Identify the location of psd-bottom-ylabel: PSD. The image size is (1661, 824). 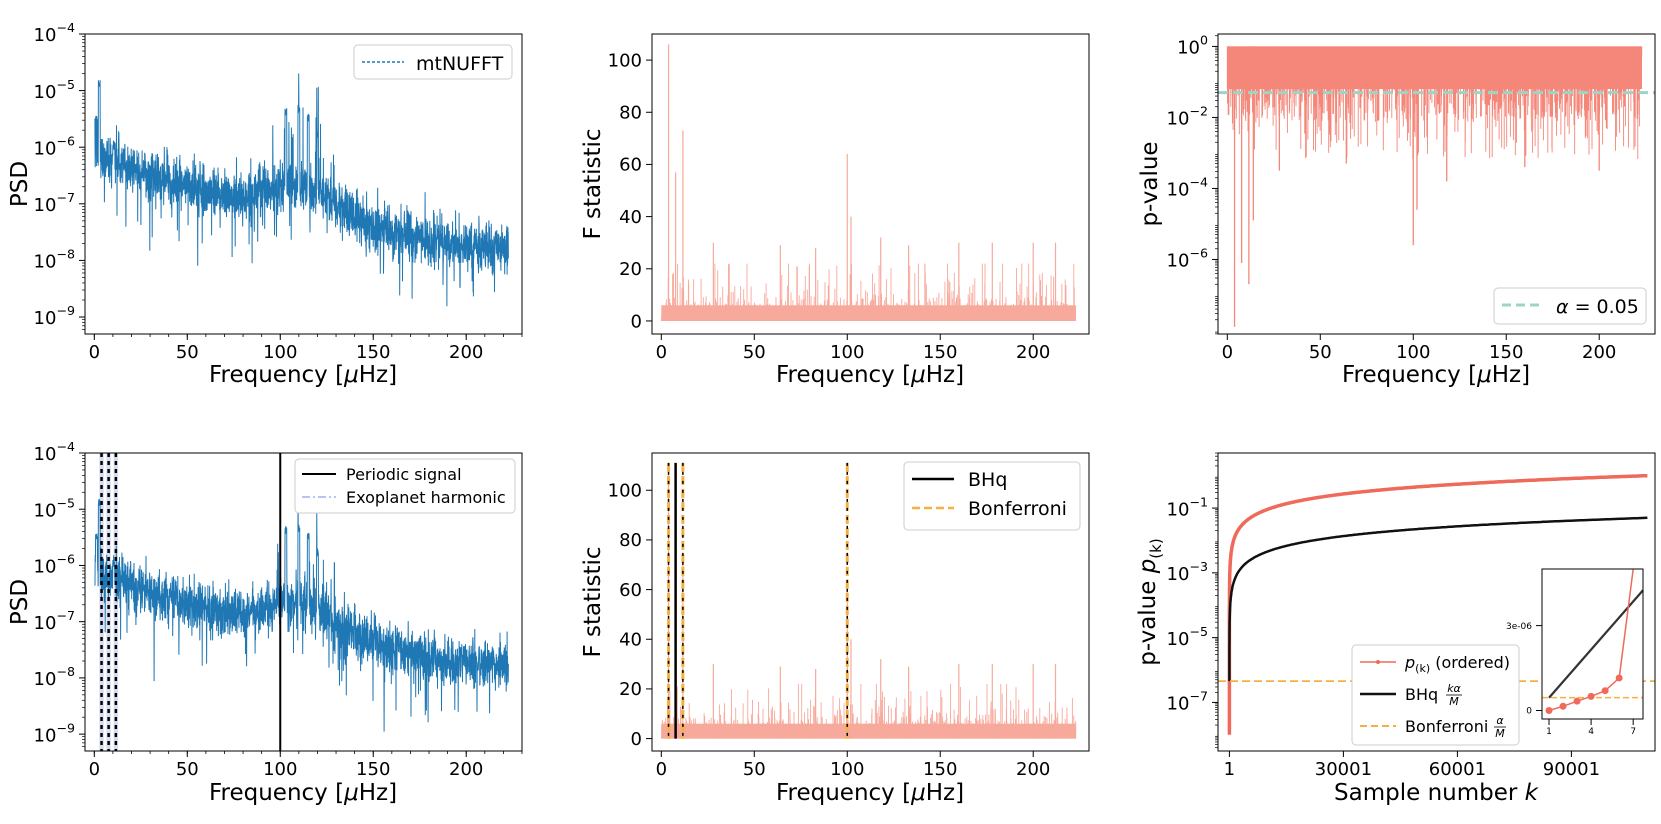
(20, 602).